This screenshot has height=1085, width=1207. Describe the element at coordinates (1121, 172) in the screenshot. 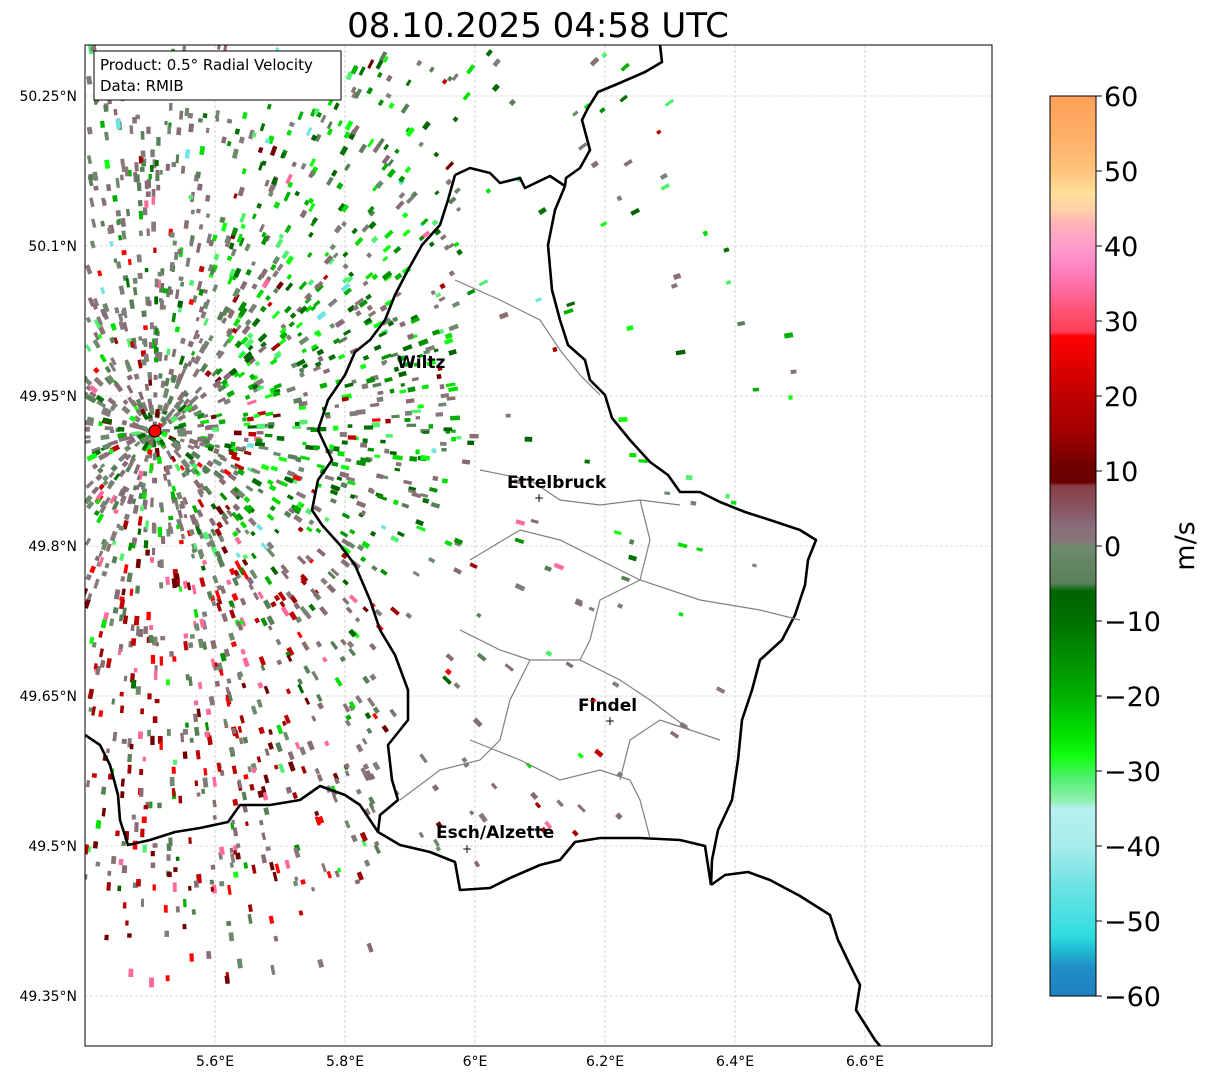

I see `colorbar-tick-label: 50` at that location.